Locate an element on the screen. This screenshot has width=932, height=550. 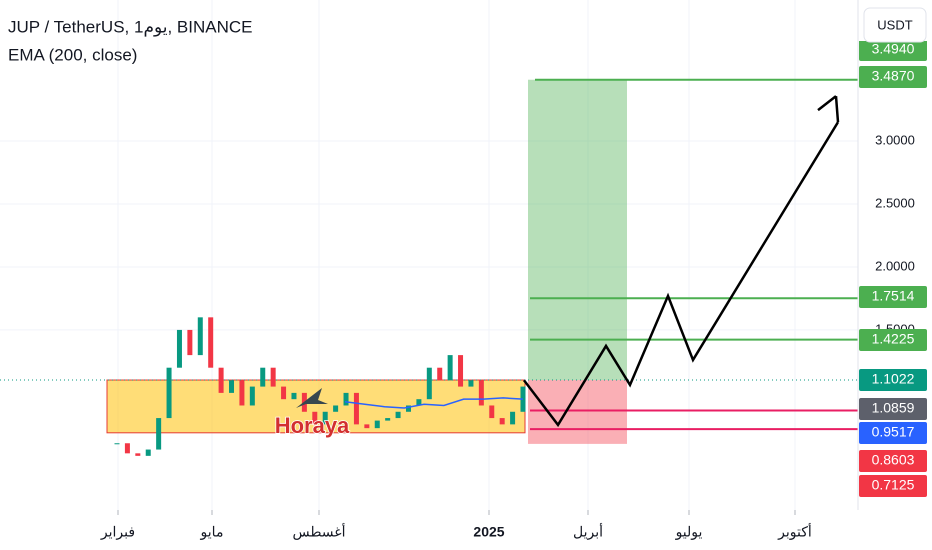
symbol-title: JUP / TetherUS, 1يوم, BINANCE is located at coordinates (130, 27).